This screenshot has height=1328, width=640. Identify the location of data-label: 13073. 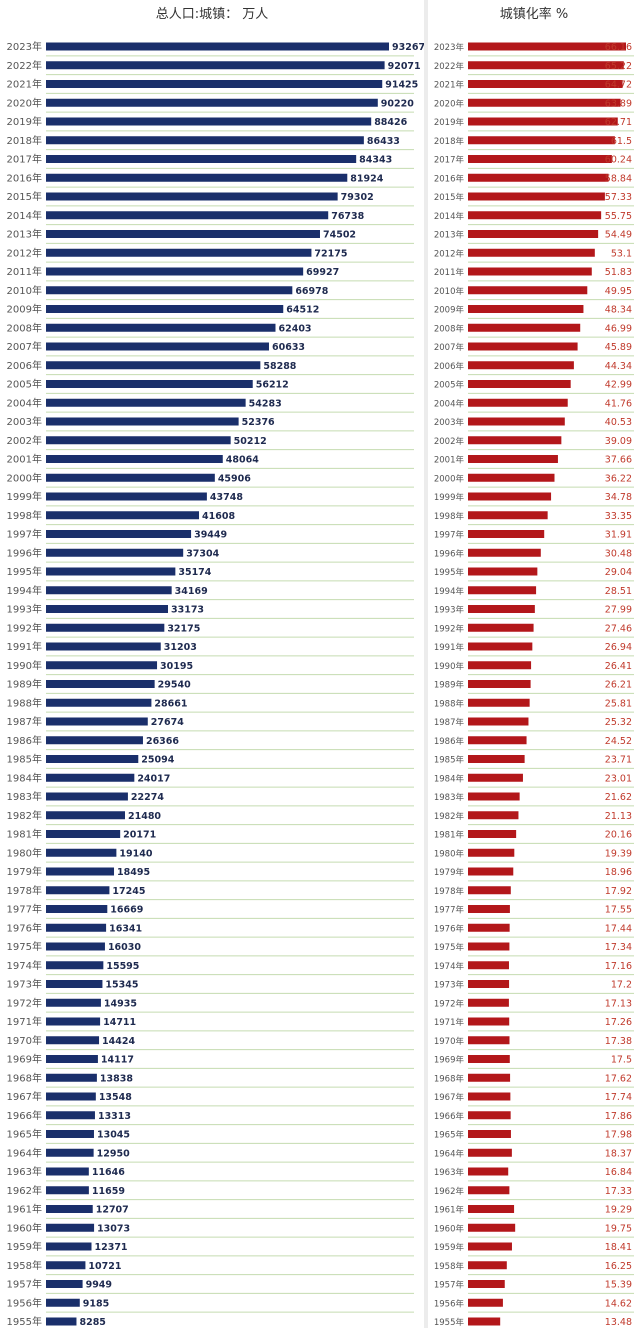
(113, 1228).